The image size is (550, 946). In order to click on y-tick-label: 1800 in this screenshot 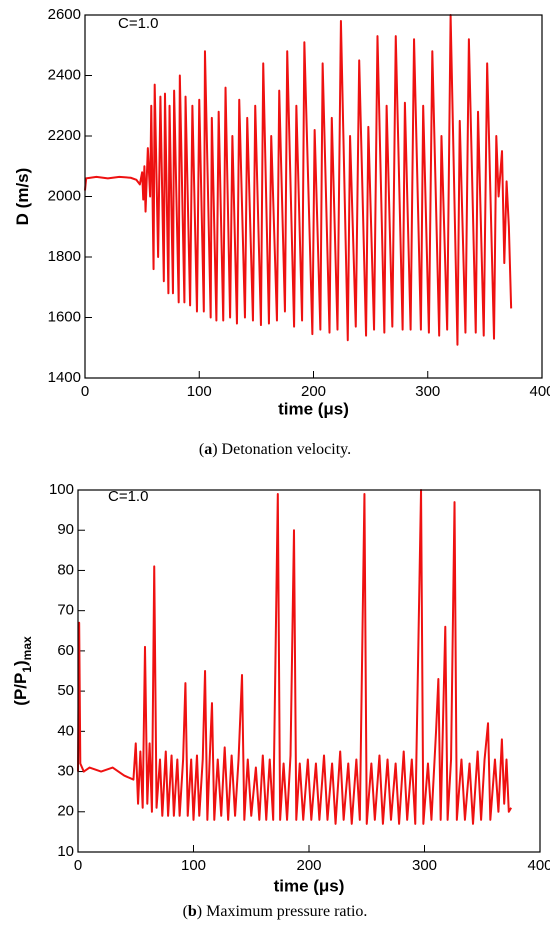, I will do `click(64, 256)`.